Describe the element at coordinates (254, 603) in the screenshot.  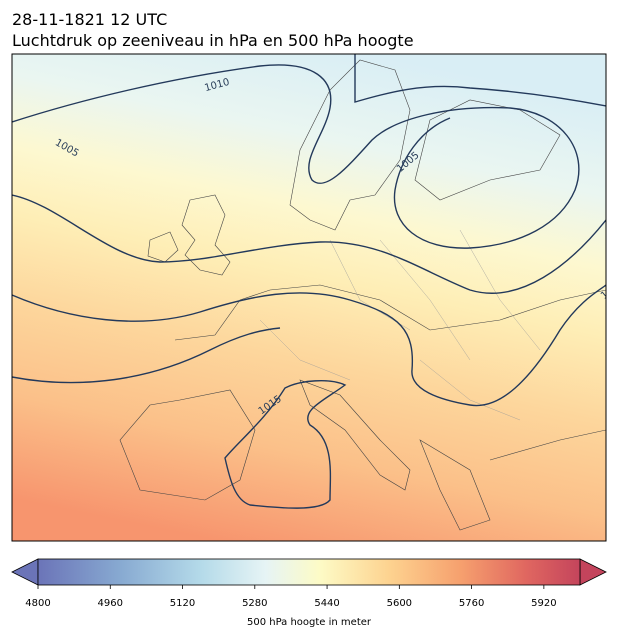
I see `colorbar-tick-label: 5280` at that location.